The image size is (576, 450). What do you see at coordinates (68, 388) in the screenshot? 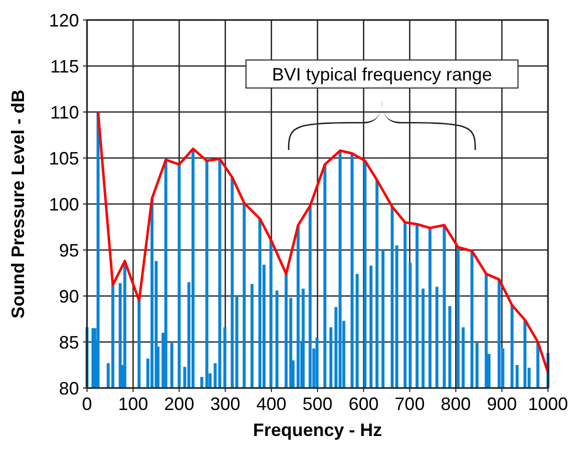
I see `y-tick-label: 80` at bounding box center [68, 388].